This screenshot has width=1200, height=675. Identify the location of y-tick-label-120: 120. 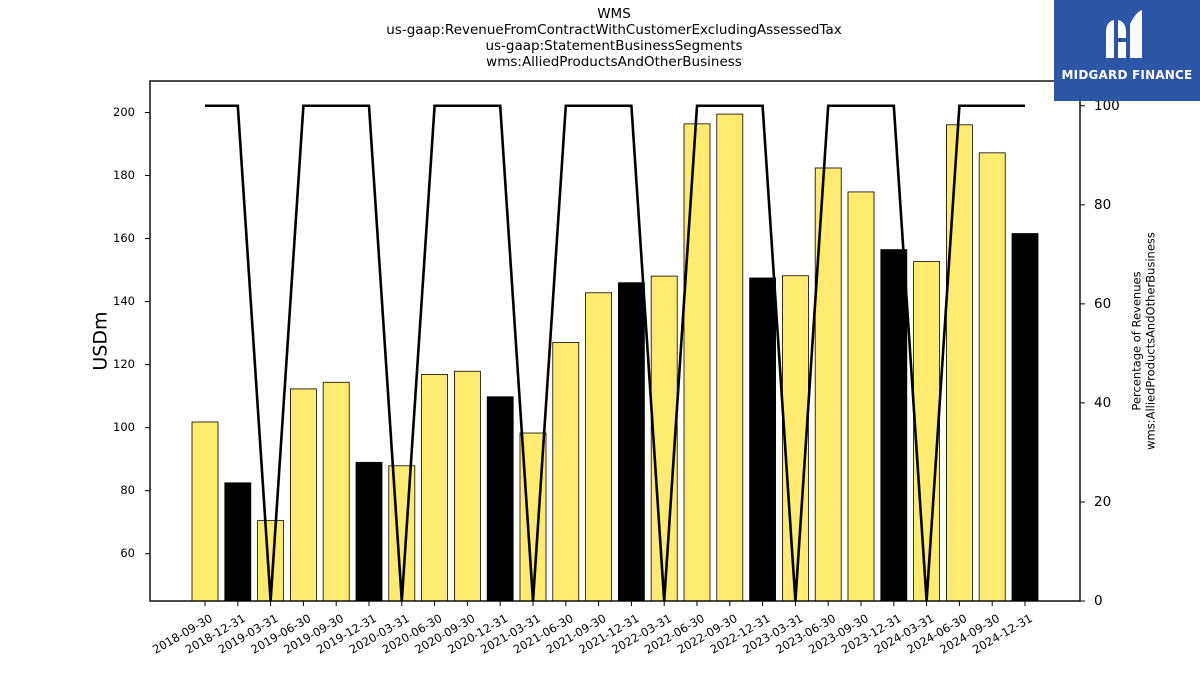
(124, 364).